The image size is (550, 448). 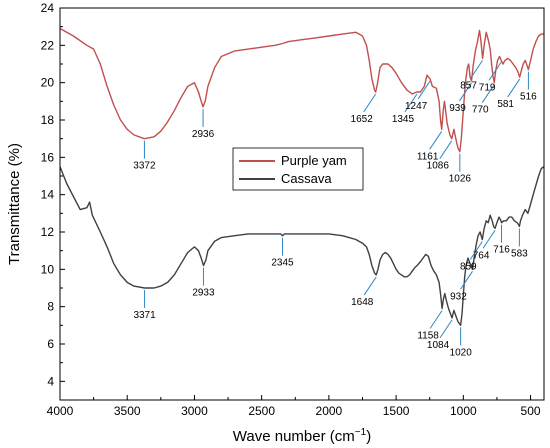 What do you see at coordinates (314, 160) in the screenshot?
I see `legend-label-purple-yam: Purple yam` at bounding box center [314, 160].